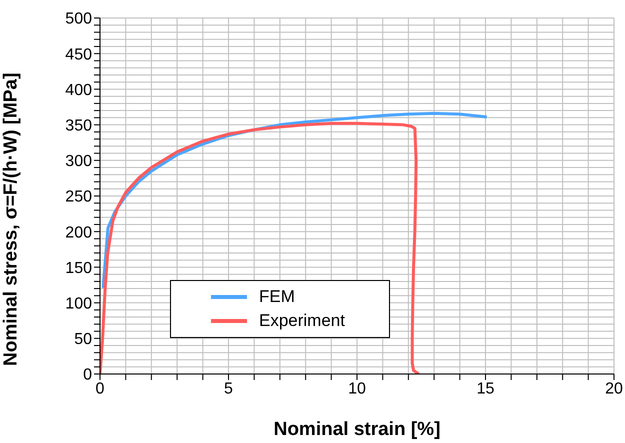 Image resolution: width=625 pixels, height=443 pixels. What do you see at coordinates (78, 303) in the screenshot?
I see `y-tick-label: 100` at bounding box center [78, 303].